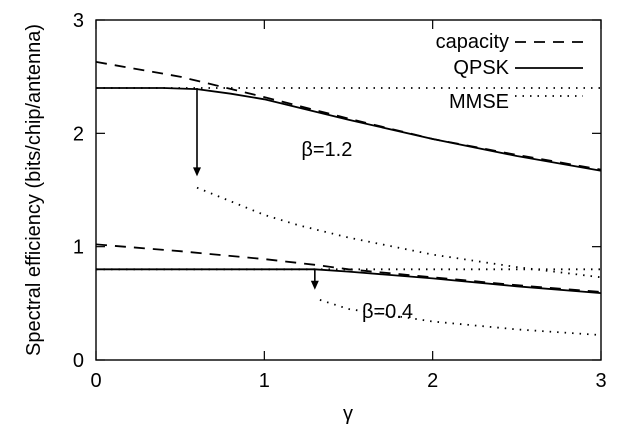  I want to click on y-axis-title: Spectral efficiency (bits/chip/antenna), so click(34, 190).